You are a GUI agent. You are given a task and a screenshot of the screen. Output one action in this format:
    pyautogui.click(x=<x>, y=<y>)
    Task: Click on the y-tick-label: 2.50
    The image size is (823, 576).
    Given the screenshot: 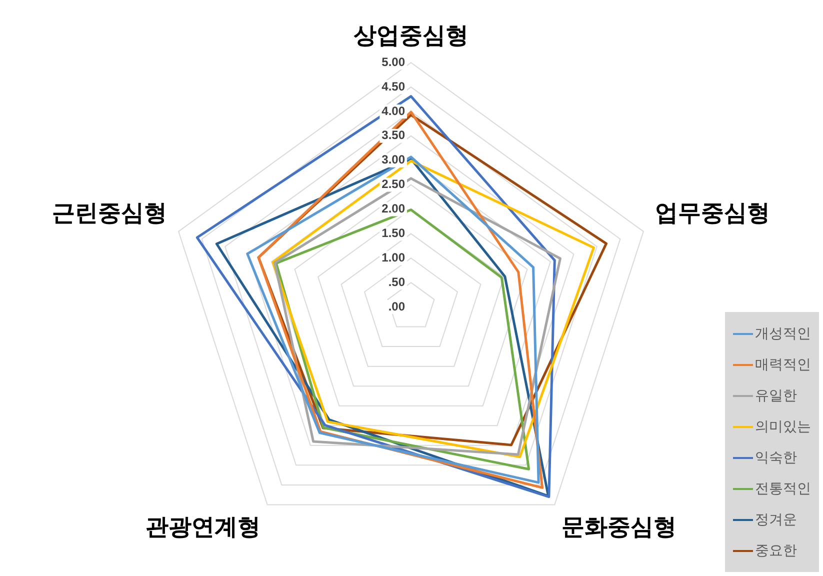 What is the action you would take?
    pyautogui.click(x=394, y=184)
    